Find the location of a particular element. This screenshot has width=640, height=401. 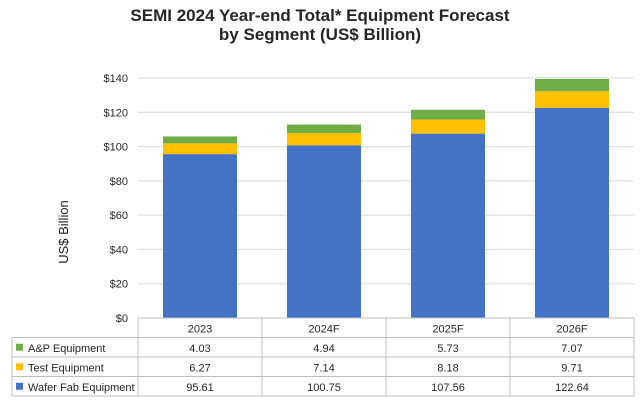

data-label-test-equipment-2024f: 7.14 is located at coordinates (323, 369).